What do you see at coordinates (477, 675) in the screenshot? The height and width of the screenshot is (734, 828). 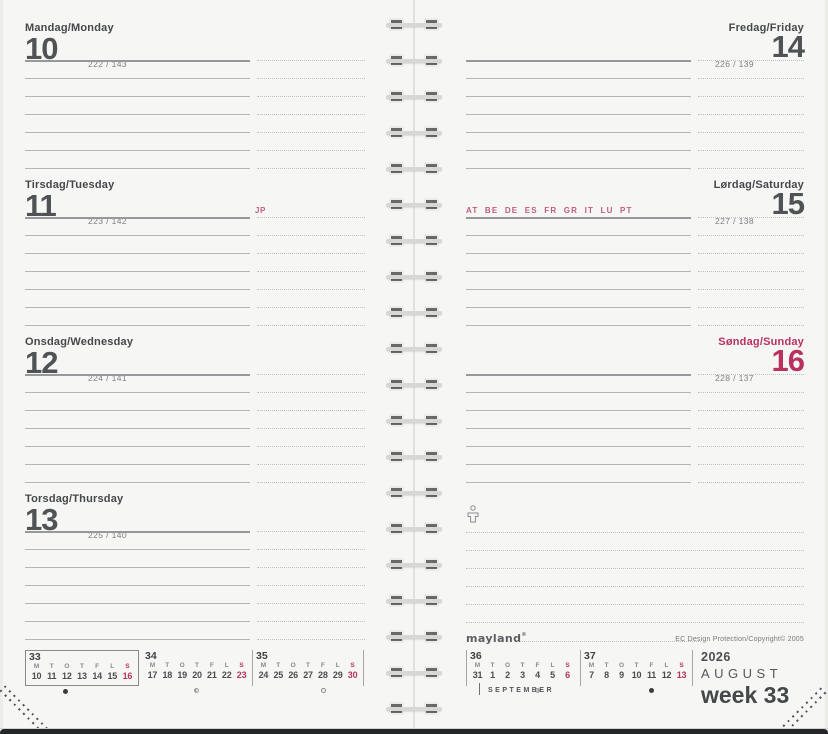 I see `minical-date: 31` at bounding box center [477, 675].